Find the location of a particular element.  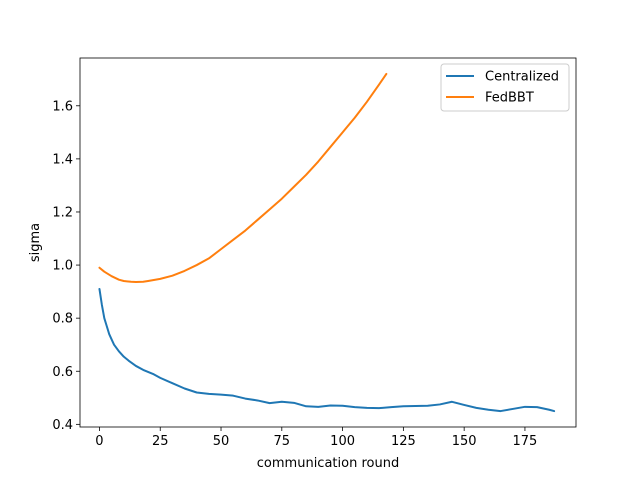

y-tick-label: 0.8 is located at coordinates (62, 319).